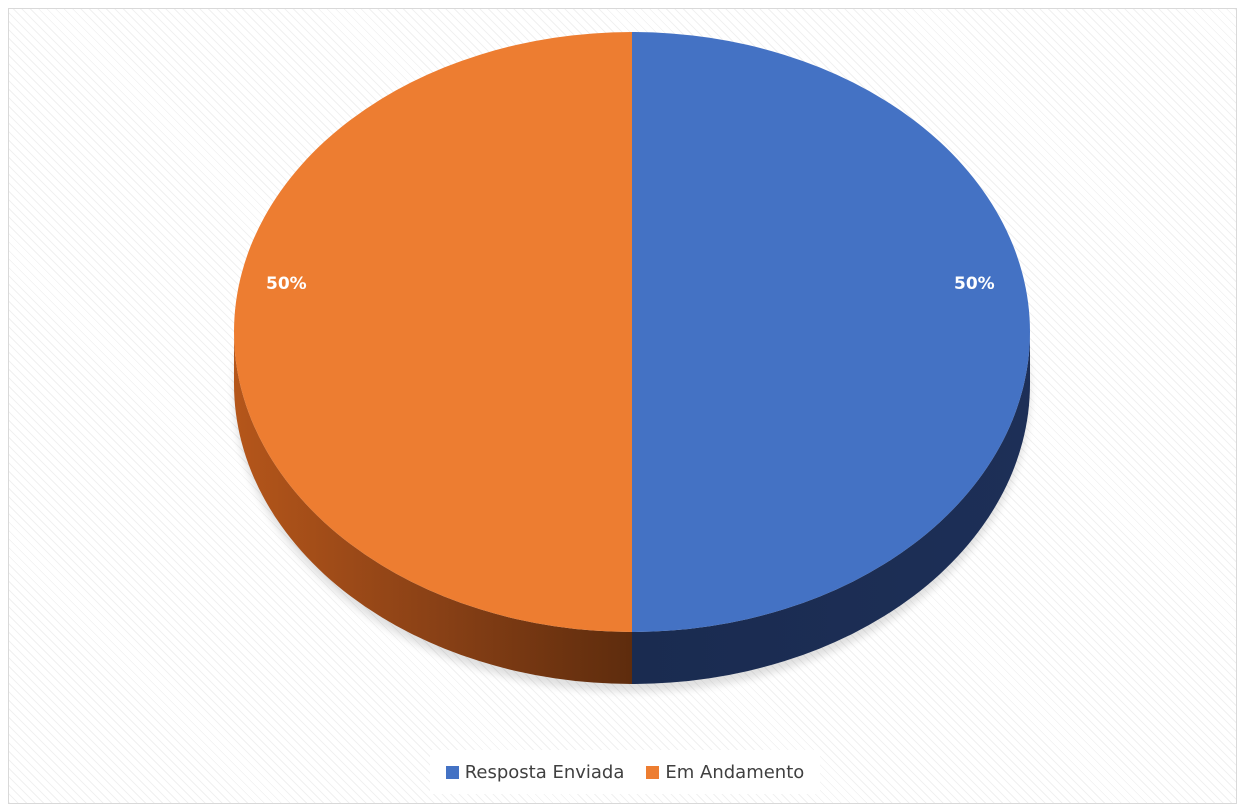 The width and height of the screenshot is (1245, 804). Describe the element at coordinates (974, 284) in the screenshot. I see `data-label-resposta-enviada: 50%` at that location.